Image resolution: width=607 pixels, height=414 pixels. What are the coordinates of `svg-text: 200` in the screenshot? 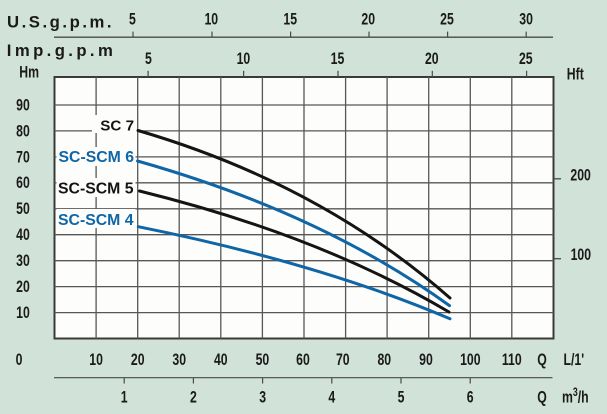 It's located at (580, 176).